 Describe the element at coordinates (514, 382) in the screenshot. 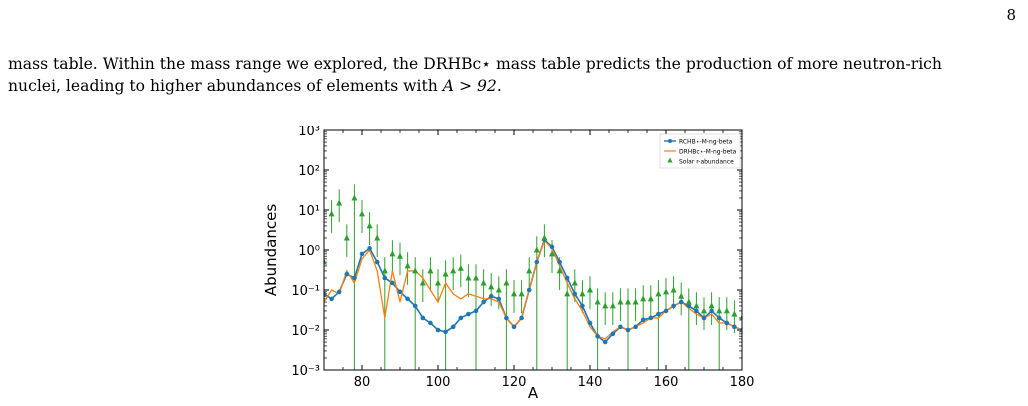

I see `x-tick-label: 120` at that location.